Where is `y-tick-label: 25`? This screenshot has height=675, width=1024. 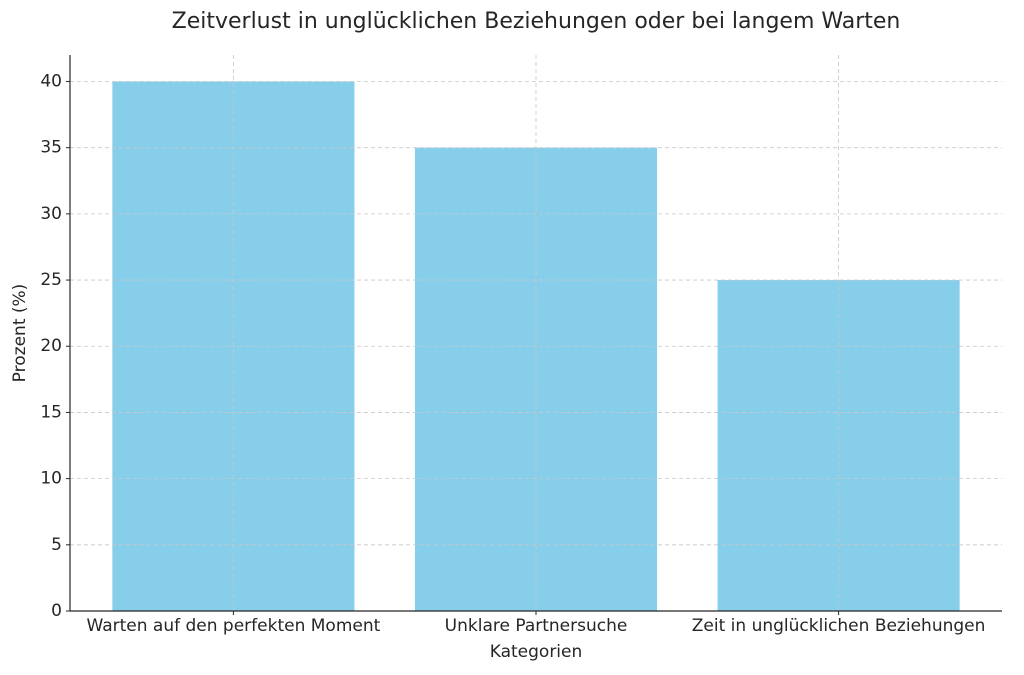
y-tick-label: 25 is located at coordinates (51, 280).